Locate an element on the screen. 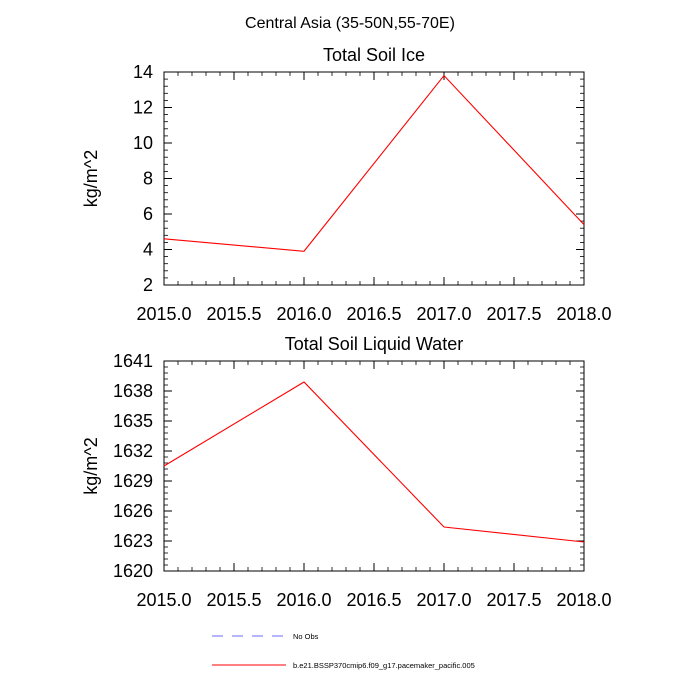 This screenshot has width=700, height=700. y-tick-label: 1629 is located at coordinates (133, 481).